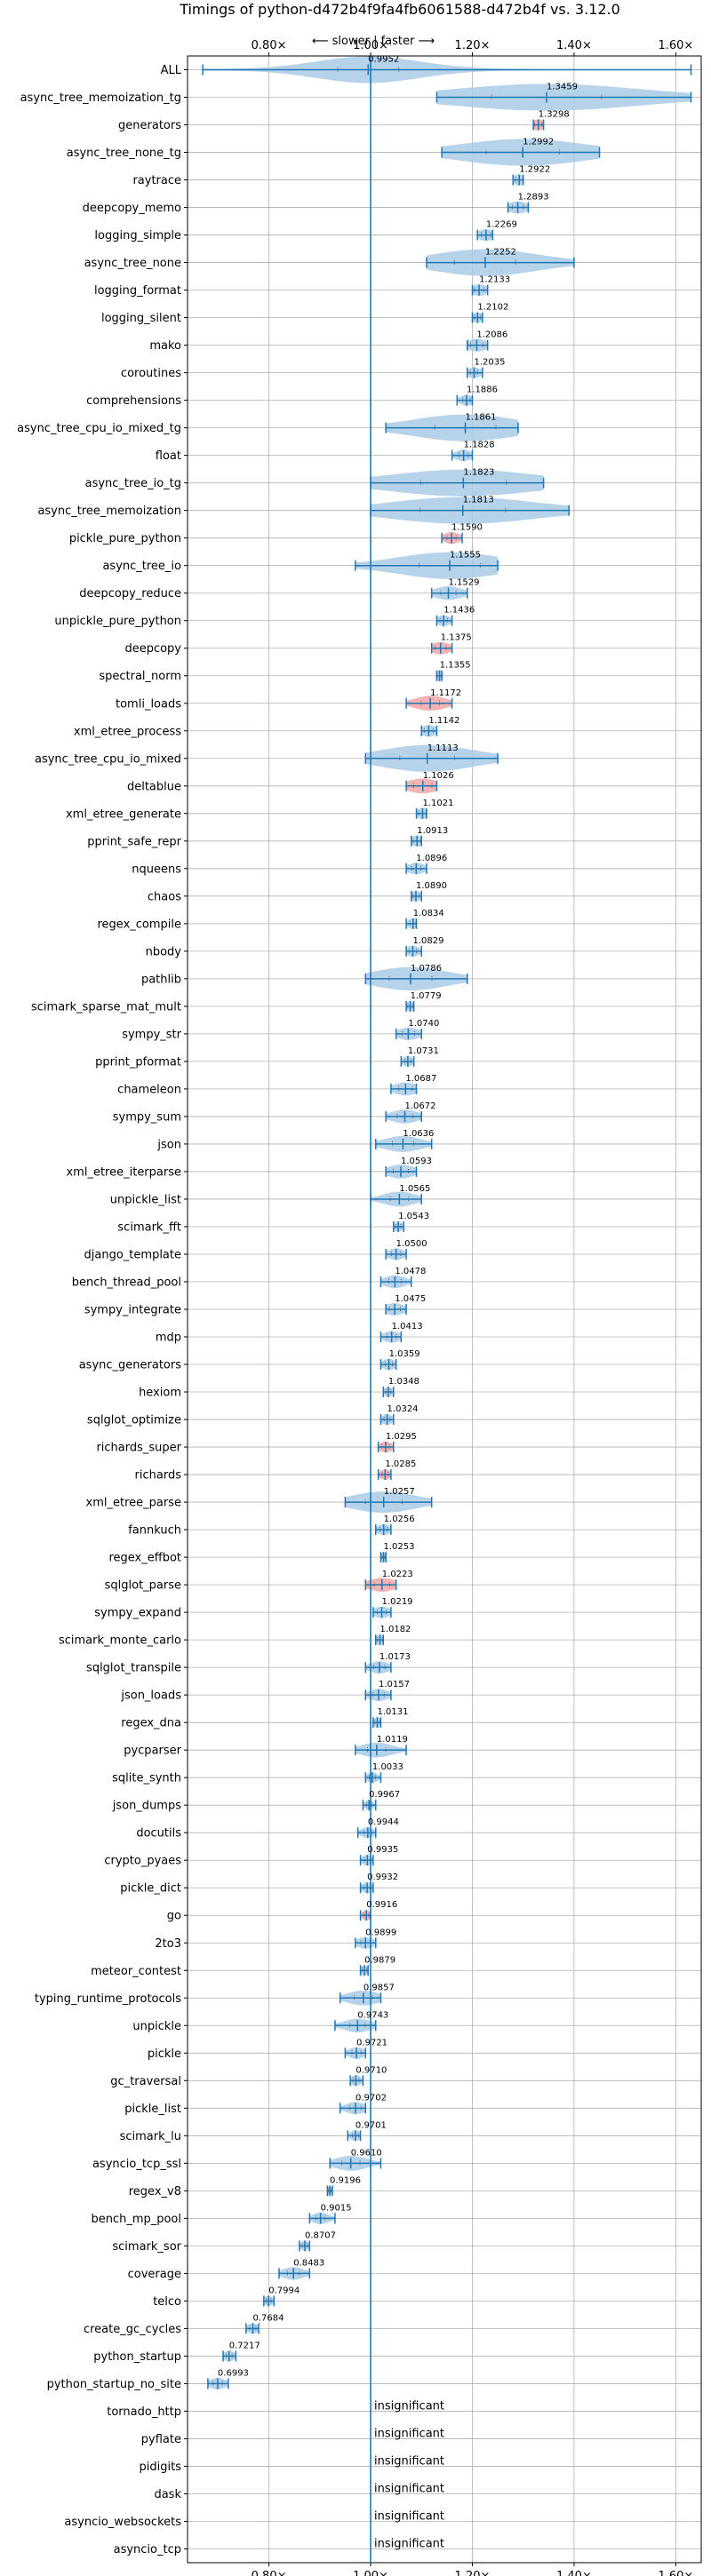 Image resolution: width=711 pixels, height=2576 pixels. What do you see at coordinates (167, 2302) in the screenshot?
I see `category-label: telco` at bounding box center [167, 2302].